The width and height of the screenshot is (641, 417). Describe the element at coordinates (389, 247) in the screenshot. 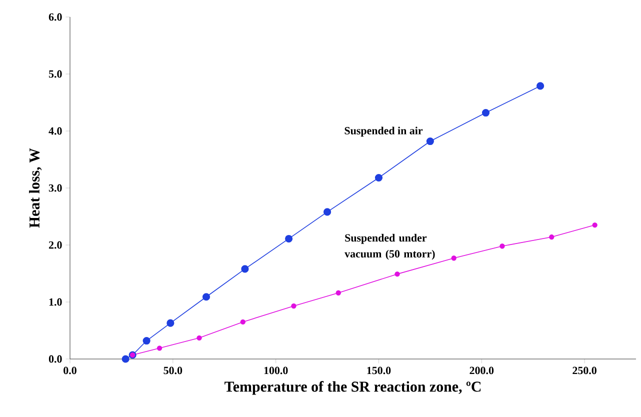

I see `series-label: Suspended under vacuum (50 mtorr)` at that location.